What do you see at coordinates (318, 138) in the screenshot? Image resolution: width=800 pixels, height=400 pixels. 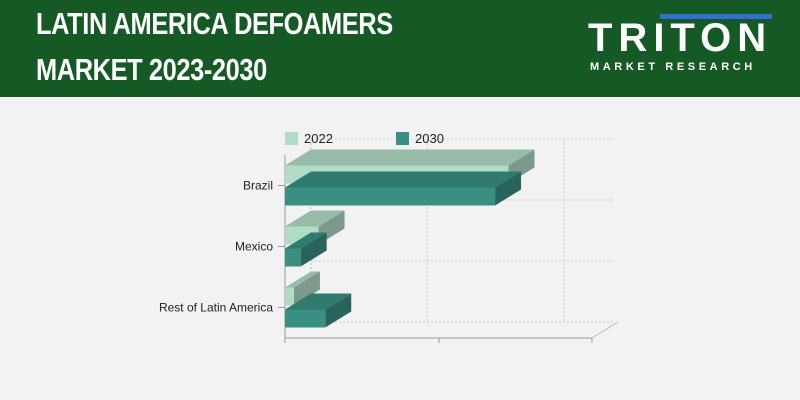 I see `legend-label-2022: 2022` at bounding box center [318, 138].